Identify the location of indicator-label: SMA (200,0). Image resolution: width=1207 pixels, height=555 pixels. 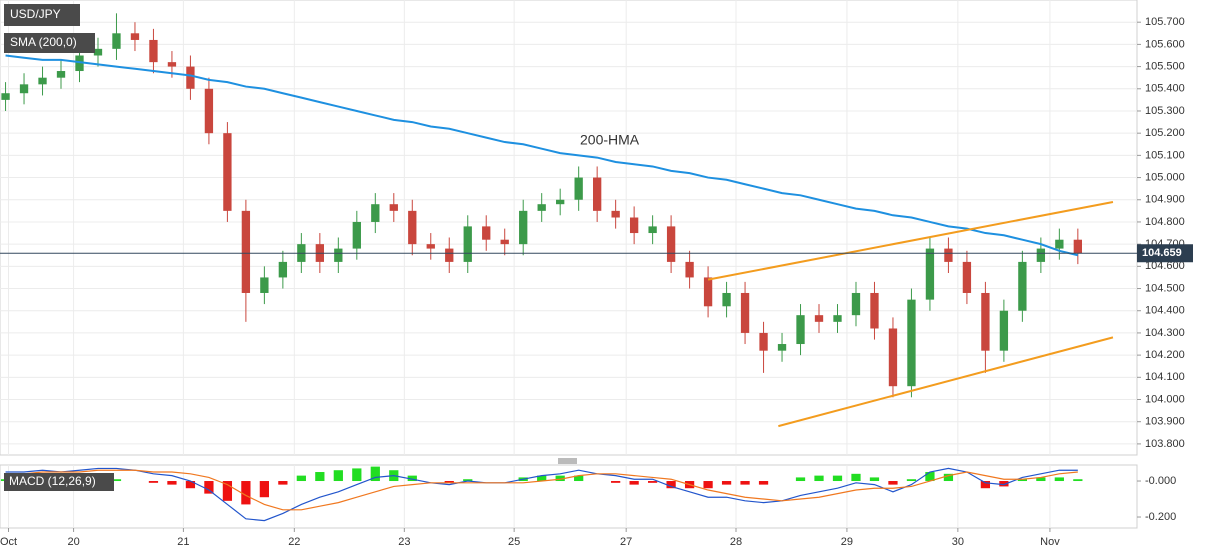
(43, 42).